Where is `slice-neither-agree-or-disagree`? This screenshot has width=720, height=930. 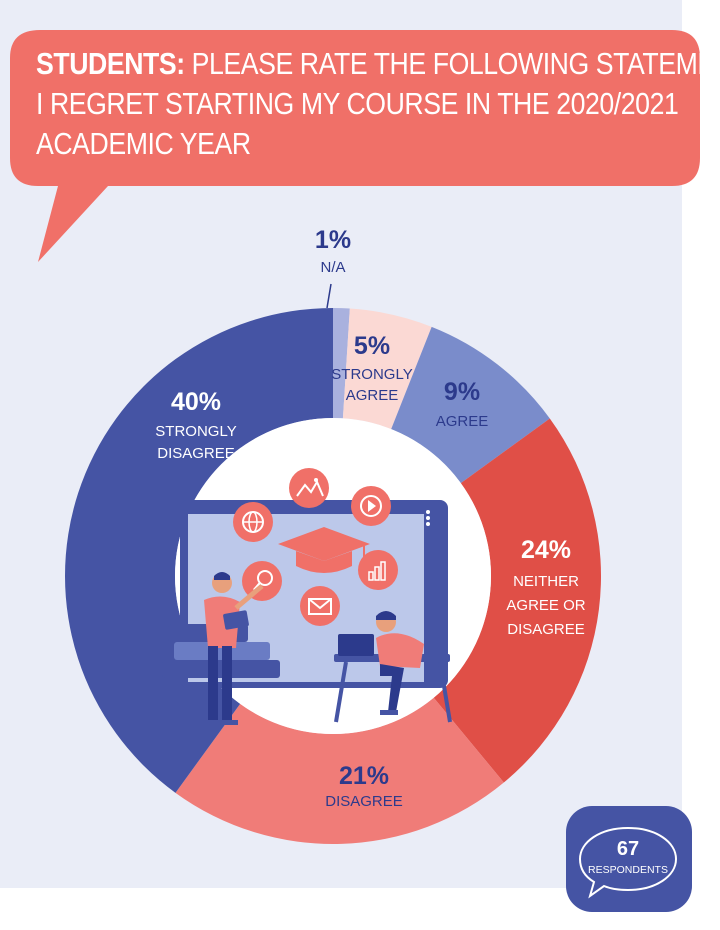 slice-neither-agree-or-disagree is located at coordinates (517, 600).